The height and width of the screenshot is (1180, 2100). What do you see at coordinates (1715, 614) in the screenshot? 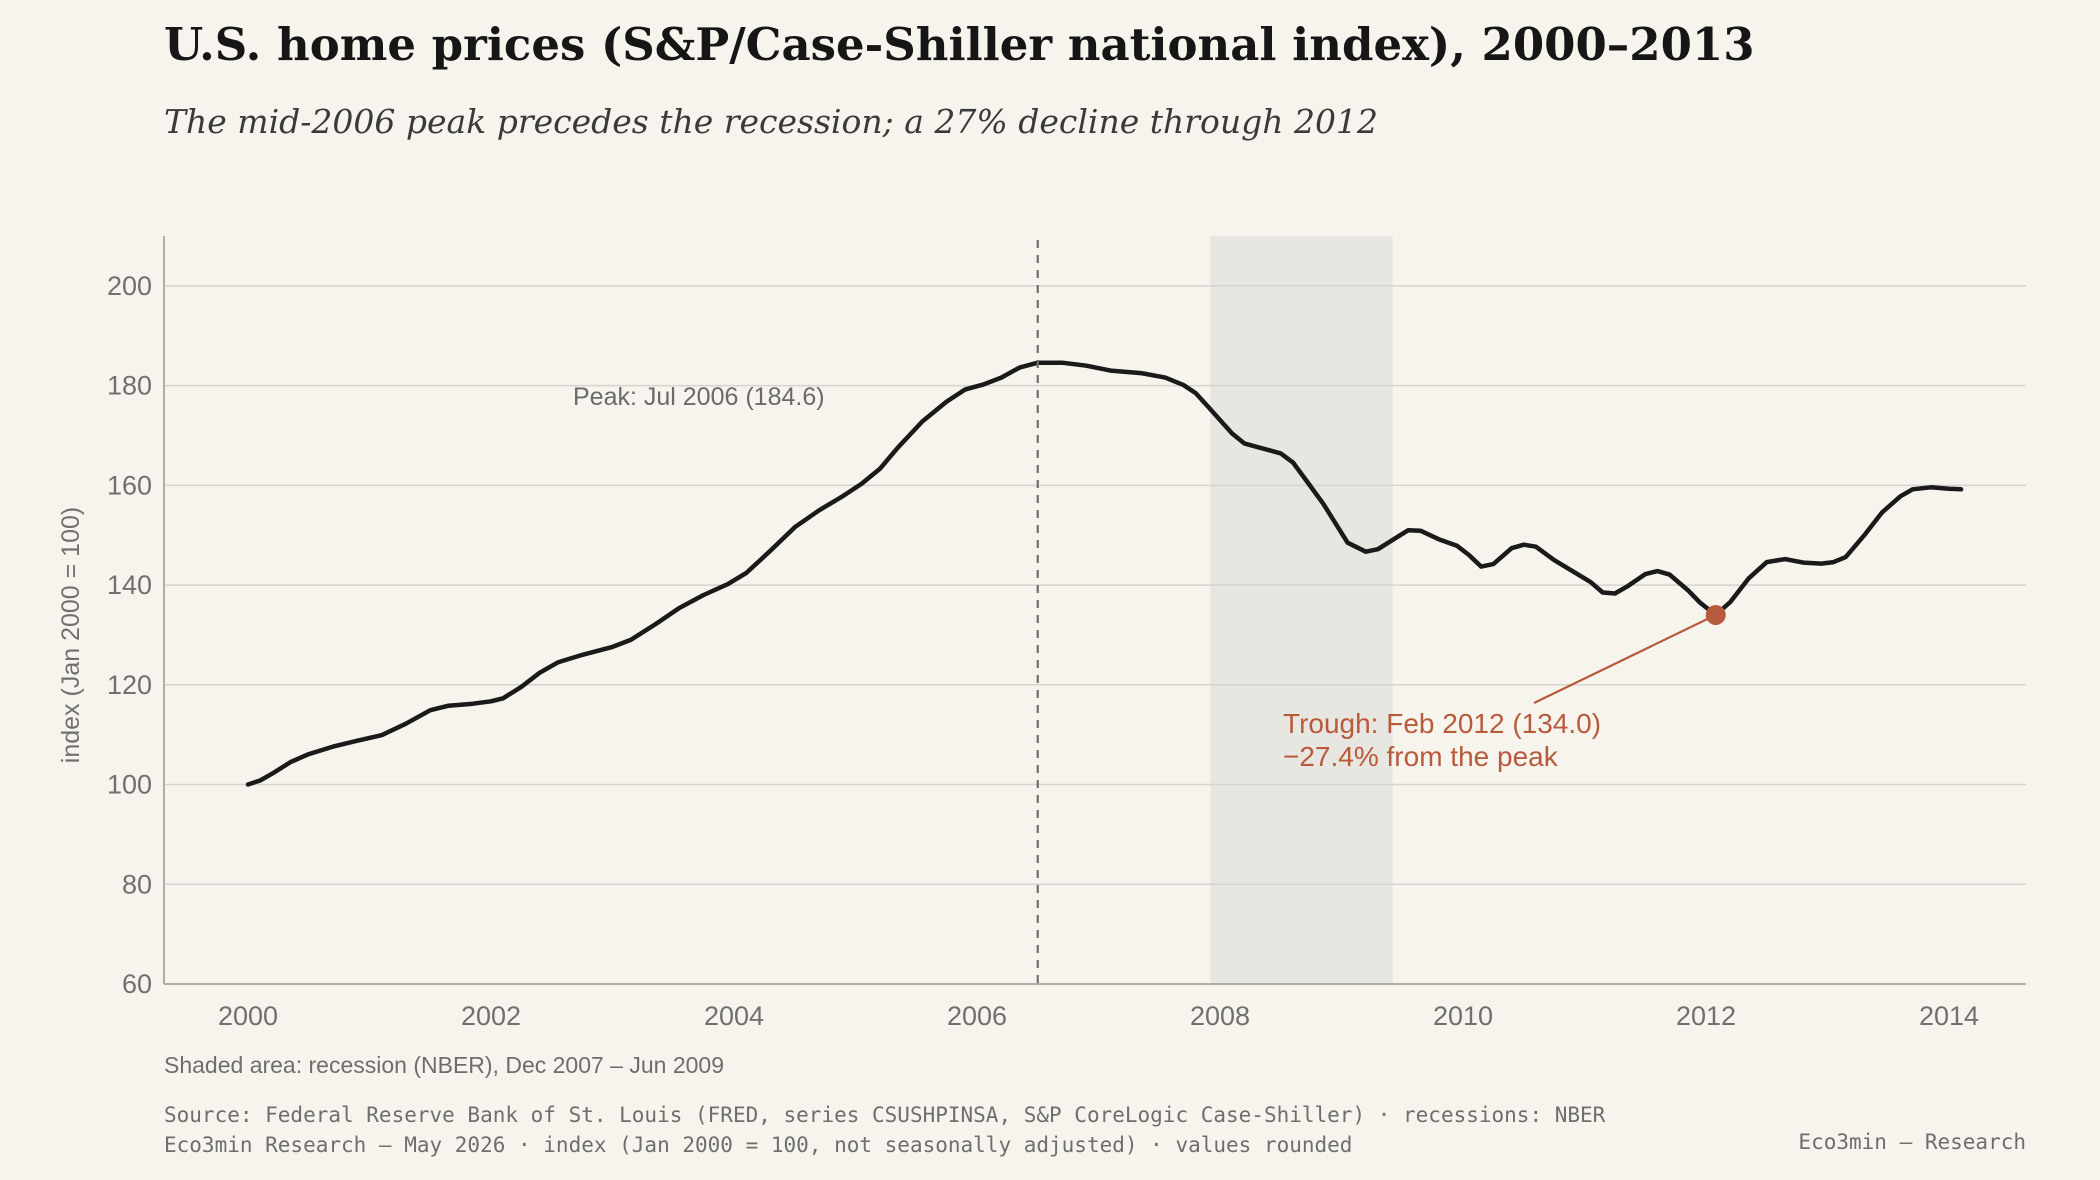
I see `trough-point` at bounding box center [1715, 614].